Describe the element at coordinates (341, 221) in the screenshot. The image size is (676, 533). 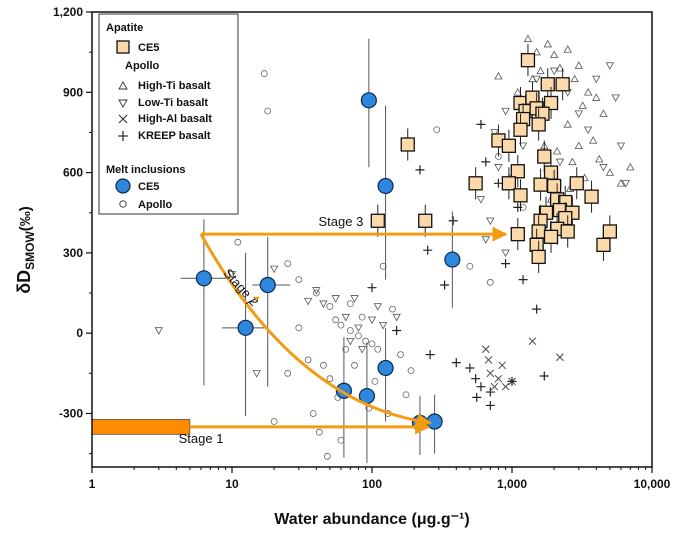
I see `stage-3-label: Stage 3` at that location.